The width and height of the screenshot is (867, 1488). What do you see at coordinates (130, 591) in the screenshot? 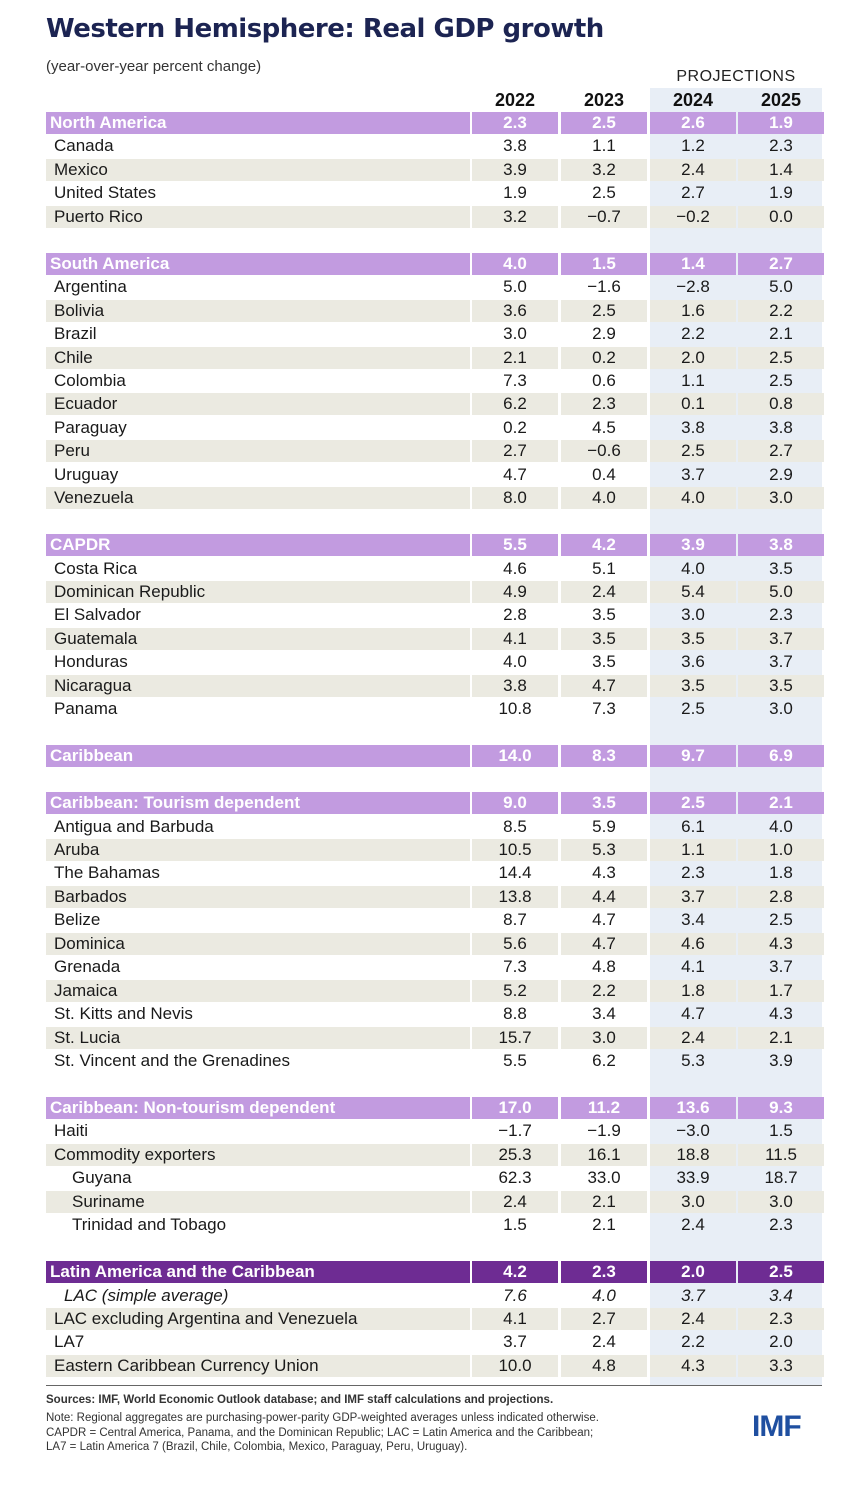
I see `row-label: Dominican Republic` at bounding box center [130, 591].